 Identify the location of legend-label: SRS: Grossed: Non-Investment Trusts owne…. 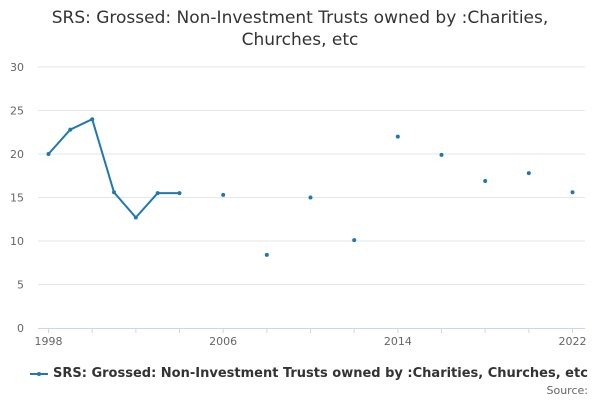
(320, 373).